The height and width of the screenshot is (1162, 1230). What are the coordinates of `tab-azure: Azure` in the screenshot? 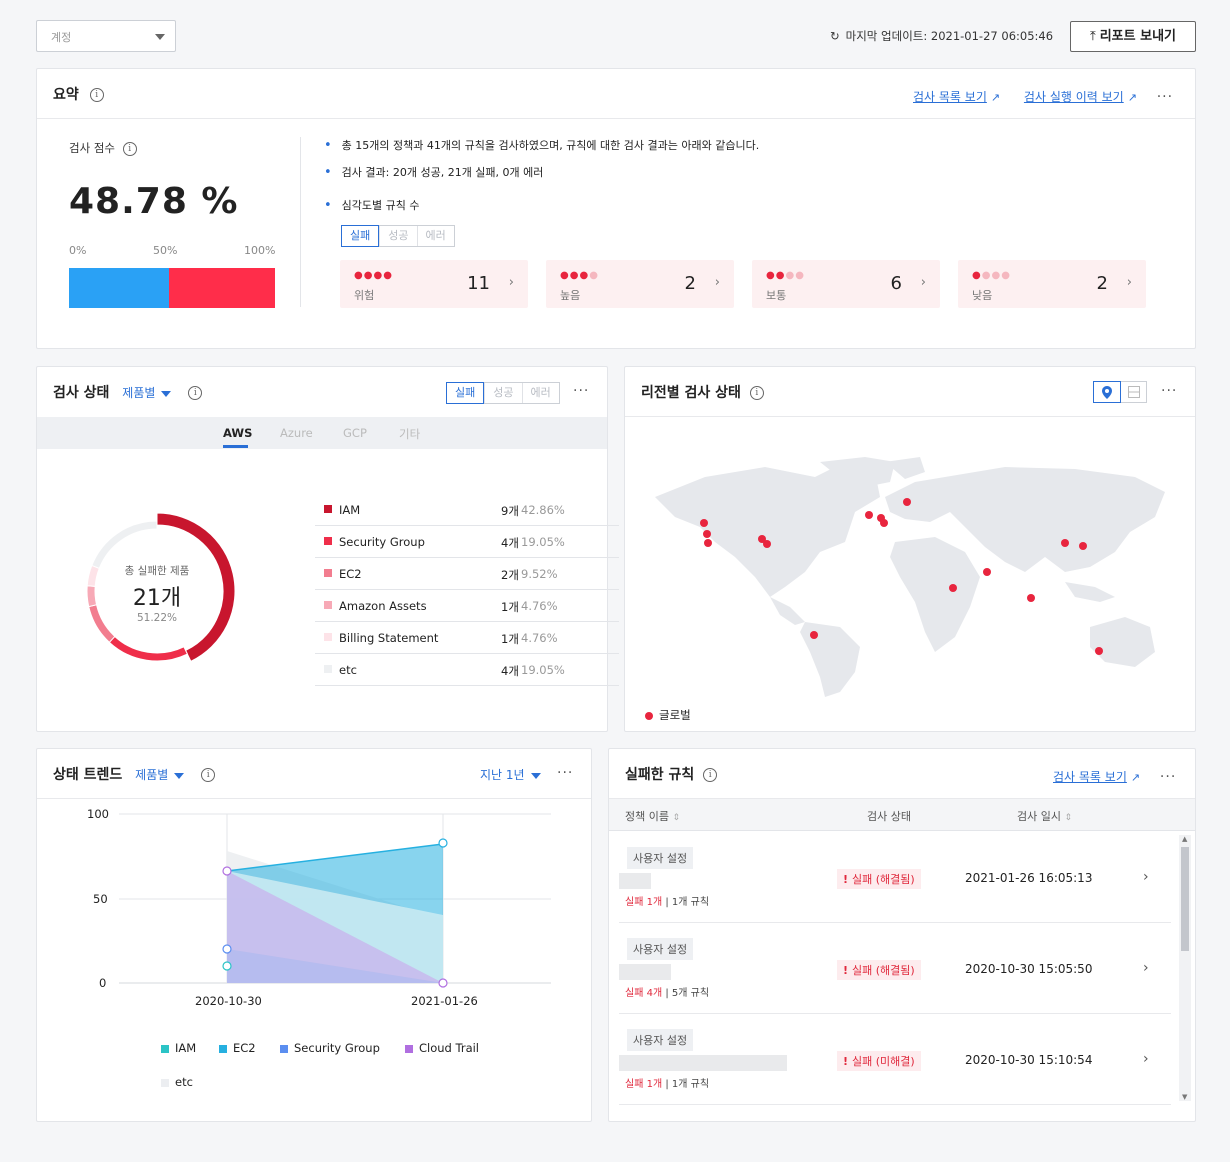 It's located at (296, 433).